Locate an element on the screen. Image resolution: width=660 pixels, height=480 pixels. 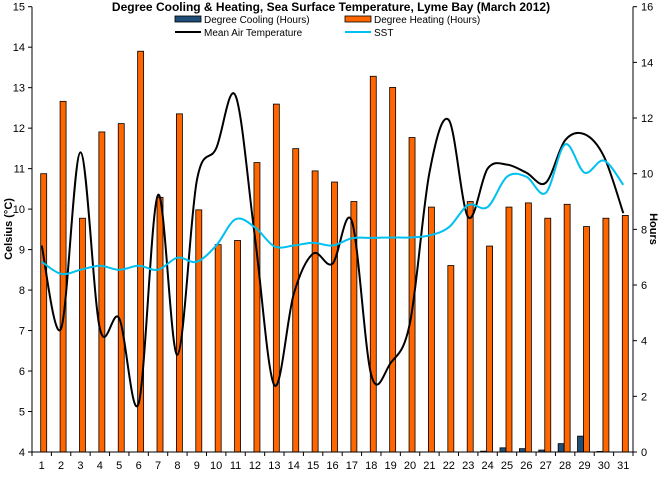
legend-label-heating: Degree Heating (Hours) is located at coordinates (427, 20).